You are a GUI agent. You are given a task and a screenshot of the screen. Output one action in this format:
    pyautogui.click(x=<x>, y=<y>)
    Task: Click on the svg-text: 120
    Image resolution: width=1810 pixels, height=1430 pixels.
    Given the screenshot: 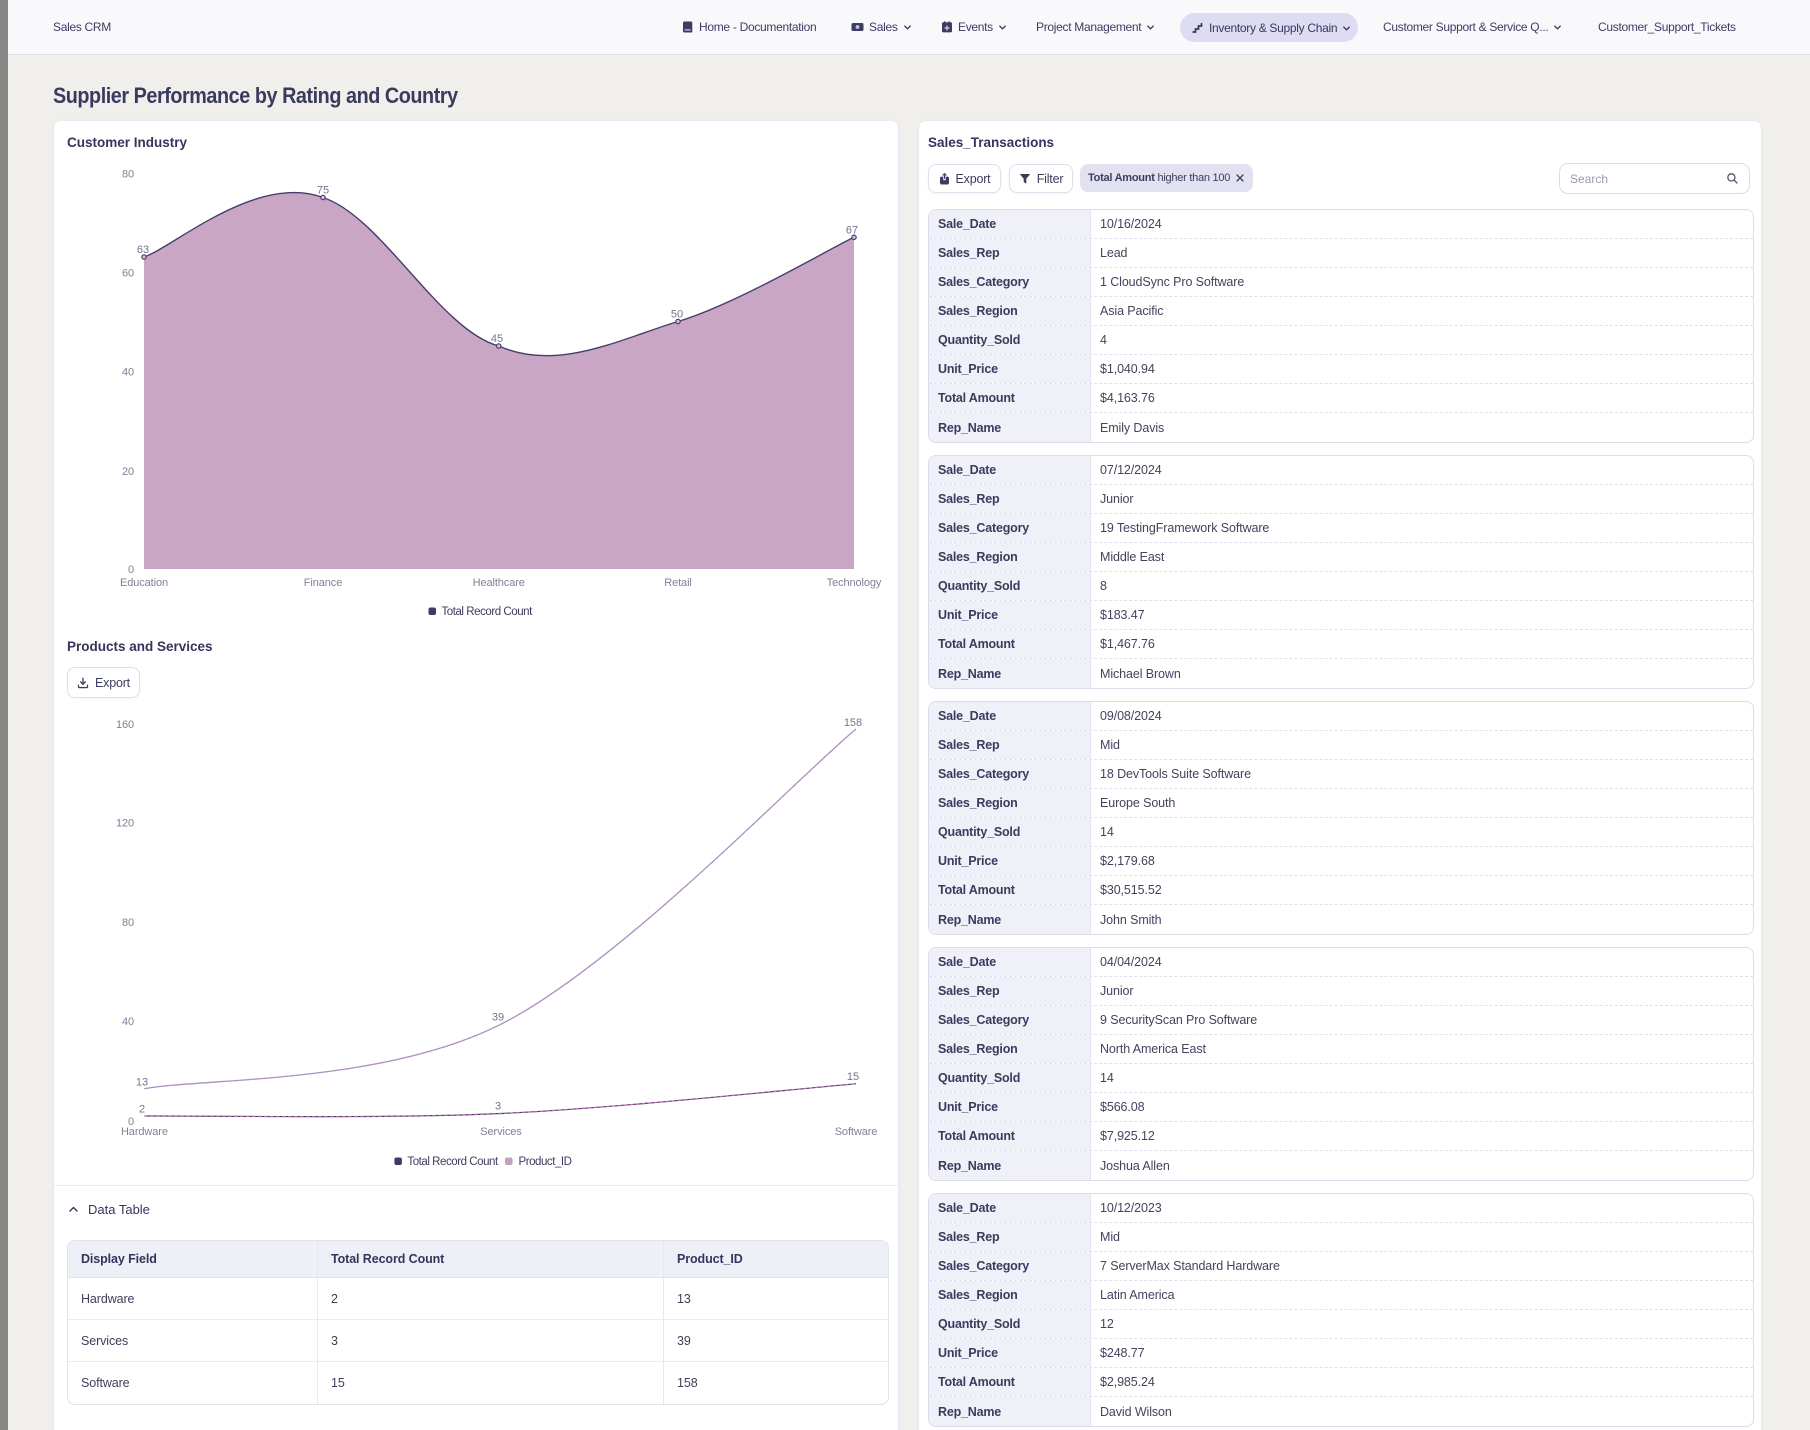 What is the action you would take?
    pyautogui.click(x=125, y=824)
    